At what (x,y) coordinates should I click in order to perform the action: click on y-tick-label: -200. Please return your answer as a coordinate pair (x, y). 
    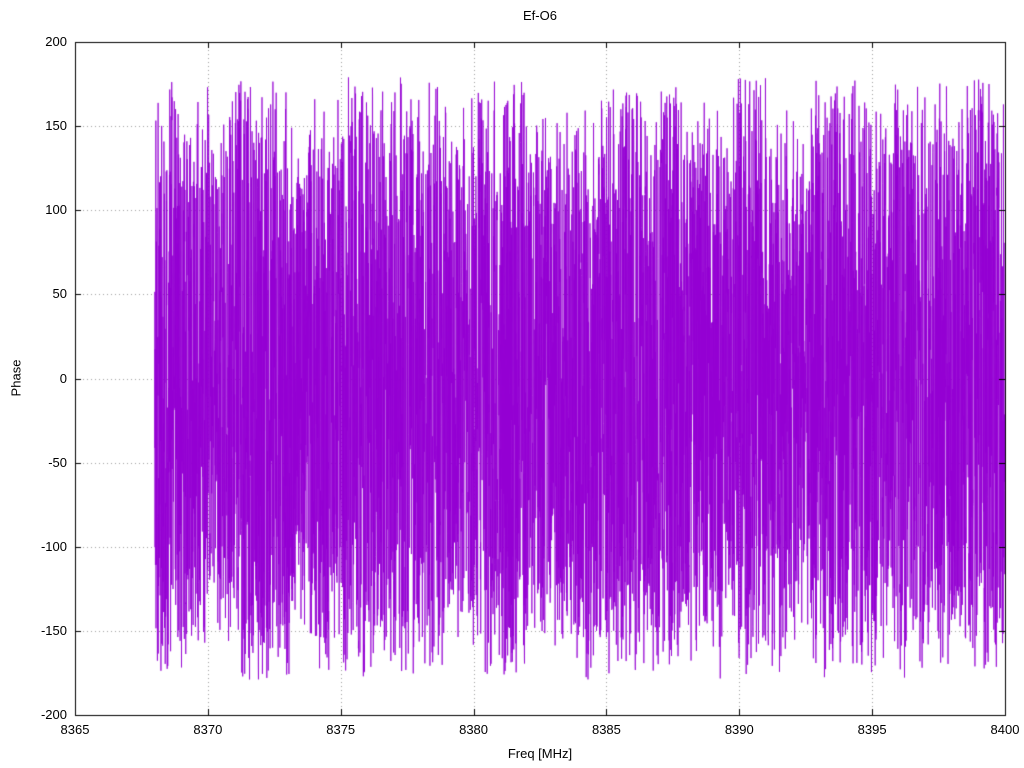
    Looking at the image, I should click on (53, 714).